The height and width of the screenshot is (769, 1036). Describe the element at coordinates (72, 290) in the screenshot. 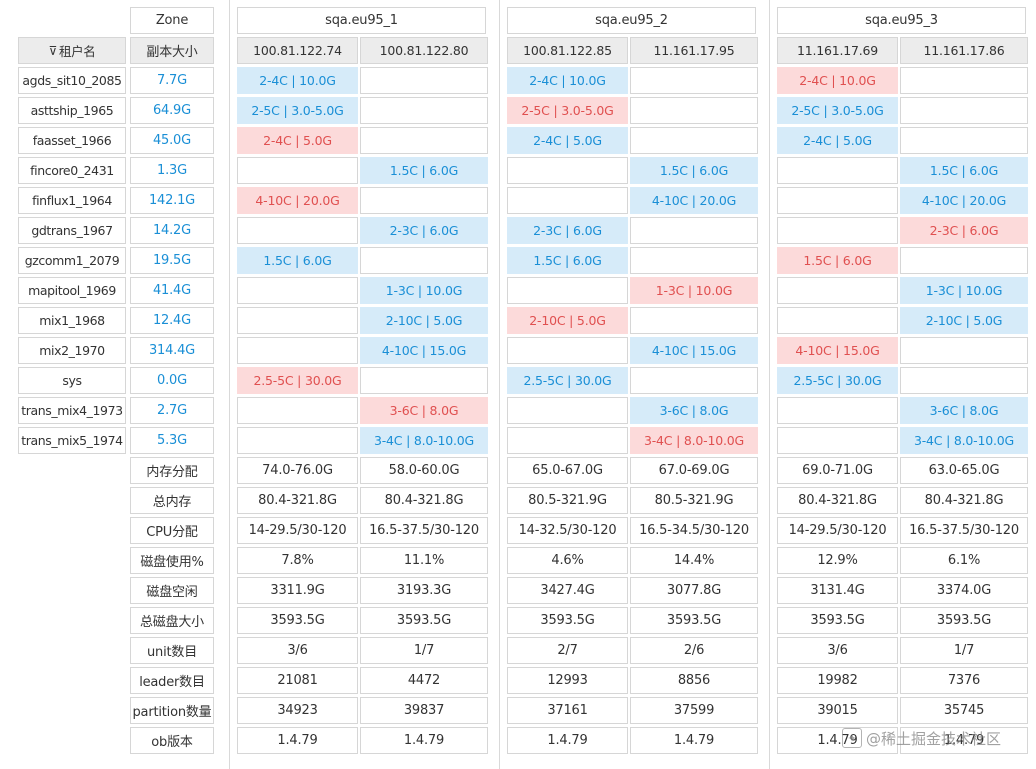

I see `tenant-name: mapitool_1969` at that location.